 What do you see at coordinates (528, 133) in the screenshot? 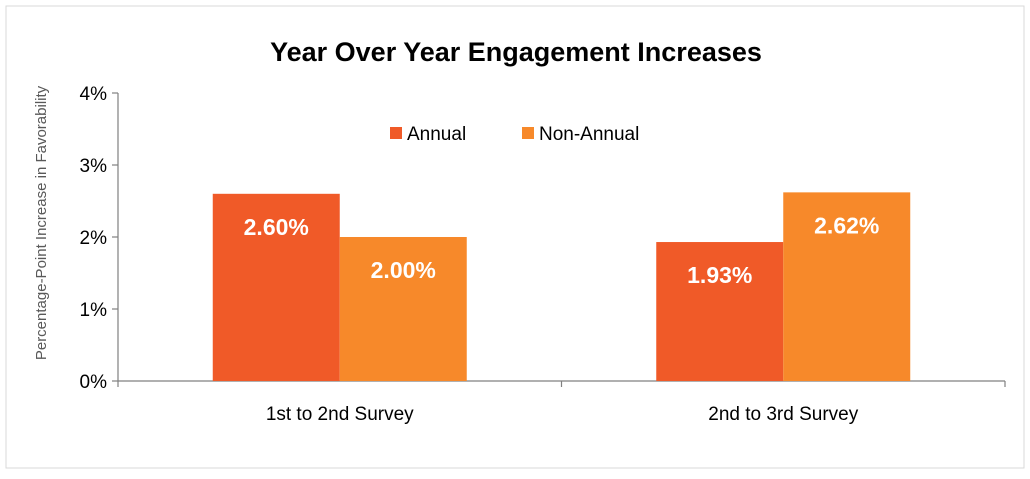
I see `legend-swatch-non-annual` at bounding box center [528, 133].